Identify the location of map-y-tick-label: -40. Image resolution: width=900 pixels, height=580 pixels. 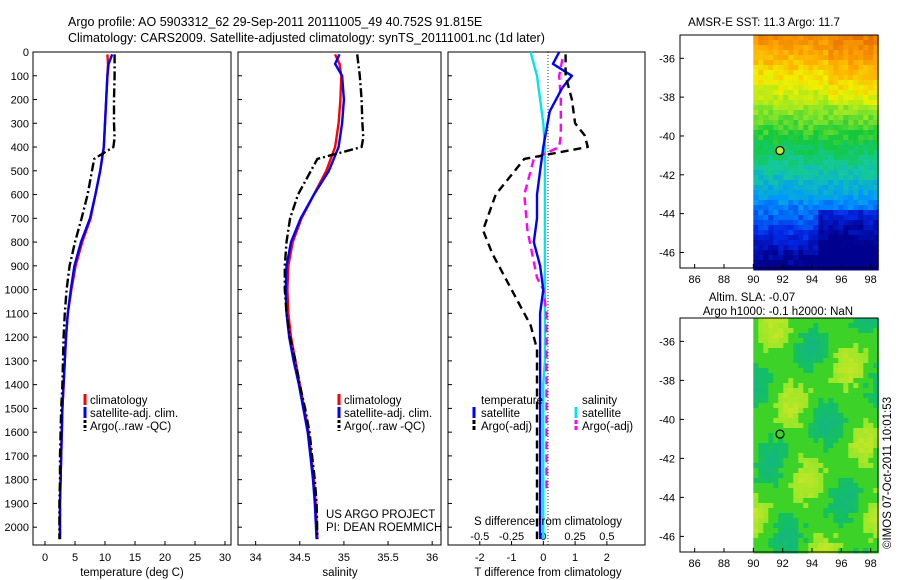
(667, 420).